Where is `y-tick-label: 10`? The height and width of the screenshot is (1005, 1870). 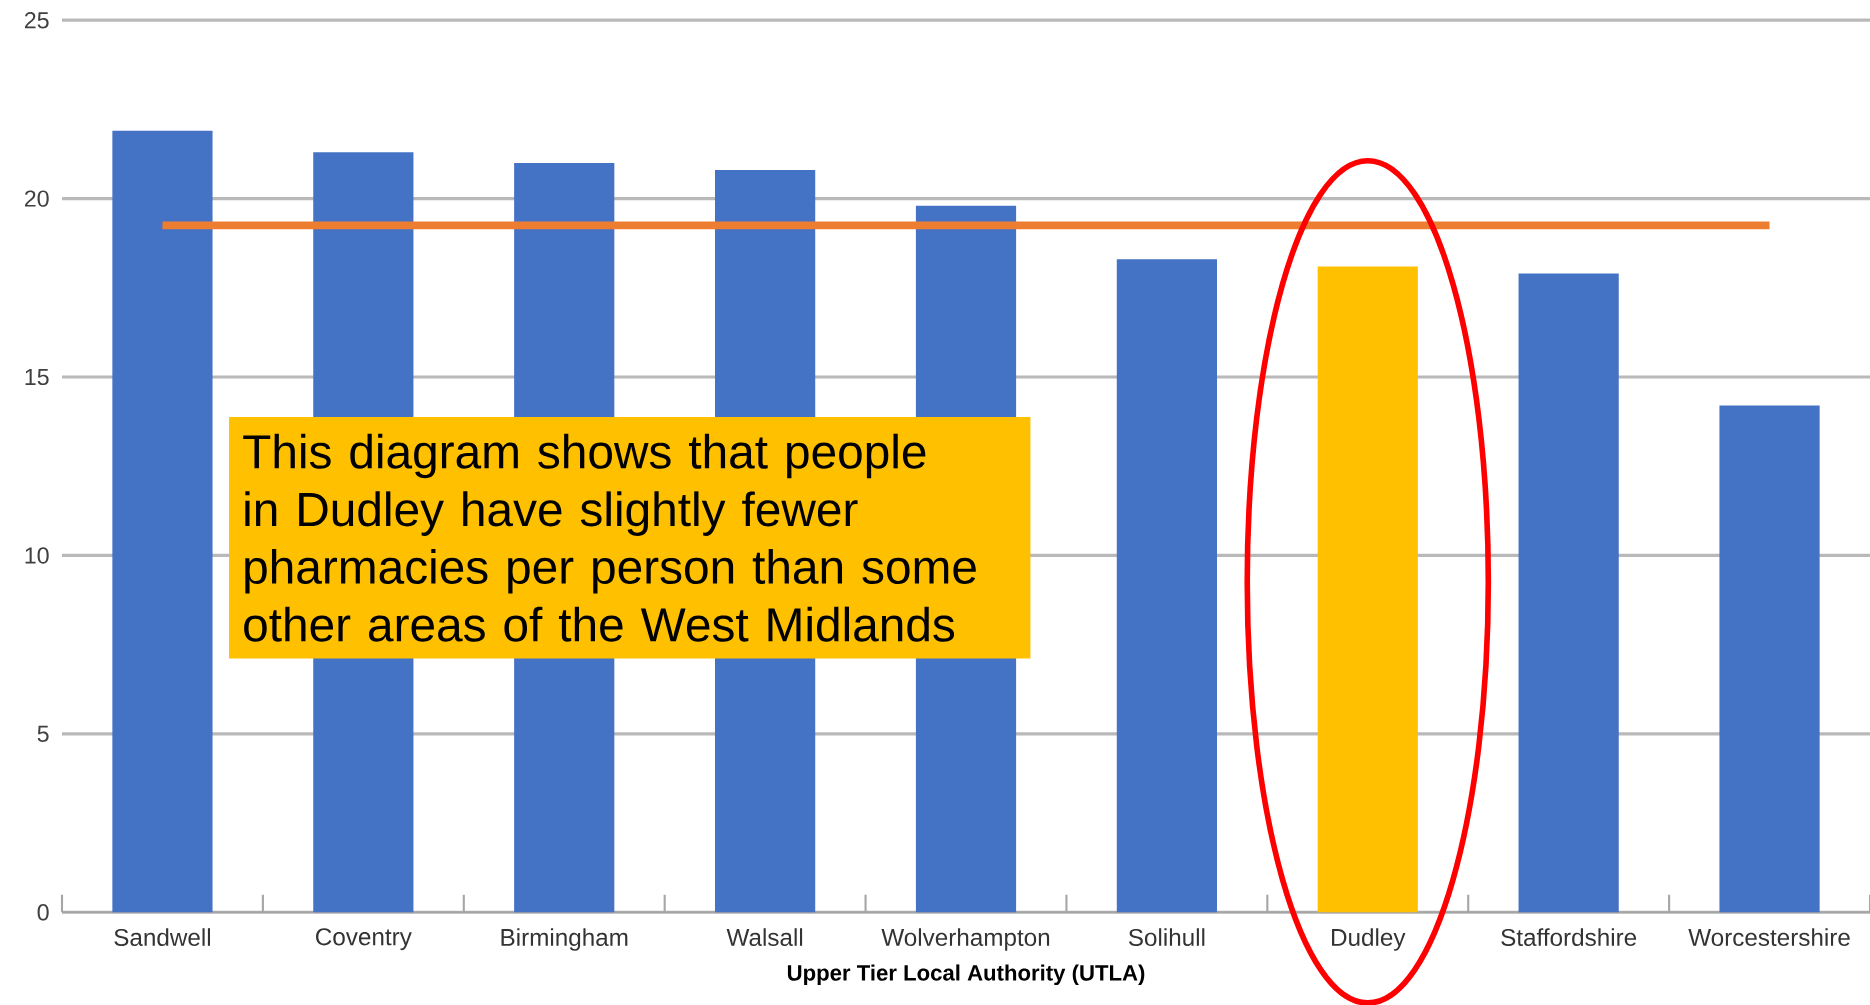
y-tick-label: 10 is located at coordinates (37, 555).